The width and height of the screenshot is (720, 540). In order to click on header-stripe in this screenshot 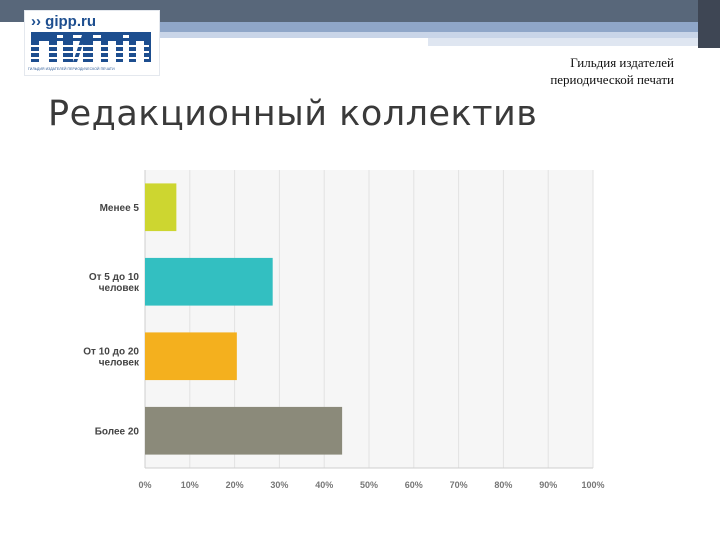, I will do `click(429, 27)`.